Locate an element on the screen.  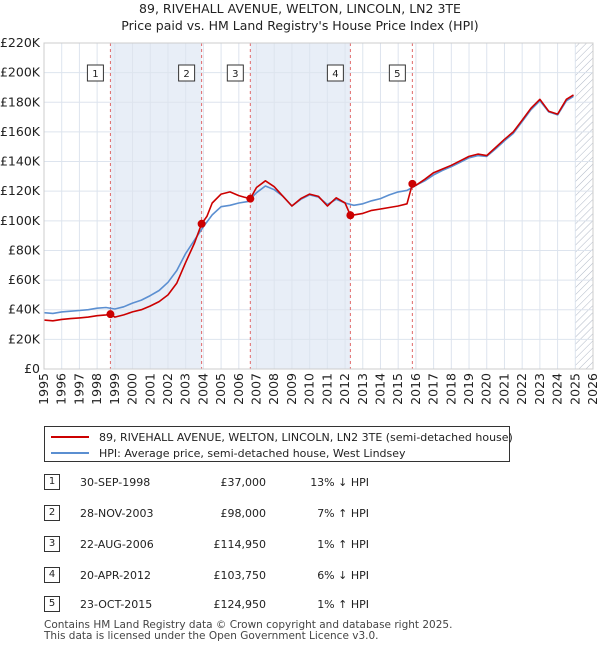
transaction-date: 28-NOV-2003 is located at coordinates (117, 513).